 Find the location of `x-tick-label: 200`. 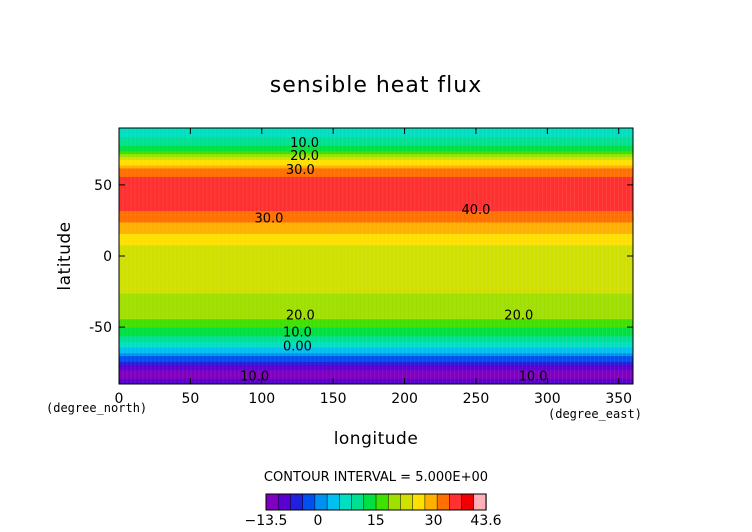

x-tick-label: 200 is located at coordinates (404, 399).